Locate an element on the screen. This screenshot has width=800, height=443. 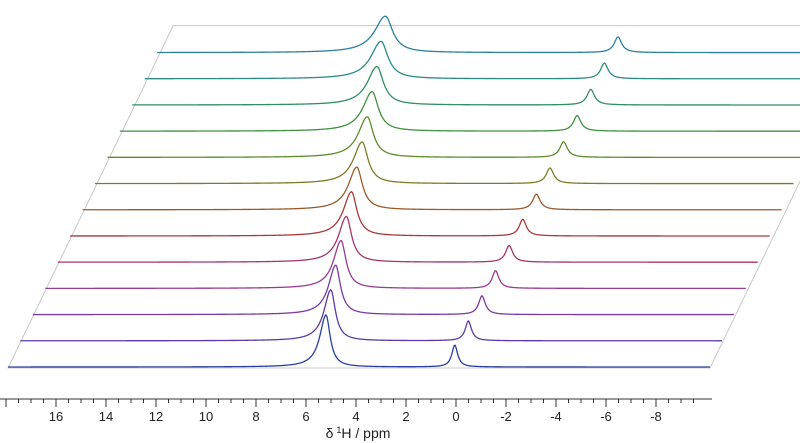
x-tick-label: 2 is located at coordinates (405, 416).